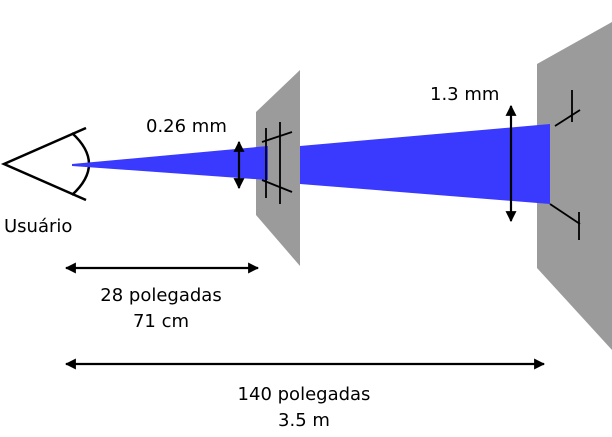 This screenshot has width=612, height=437. What do you see at coordinates (565, 165) in the screenshot?
I see `far-crosshair` at bounding box center [565, 165].